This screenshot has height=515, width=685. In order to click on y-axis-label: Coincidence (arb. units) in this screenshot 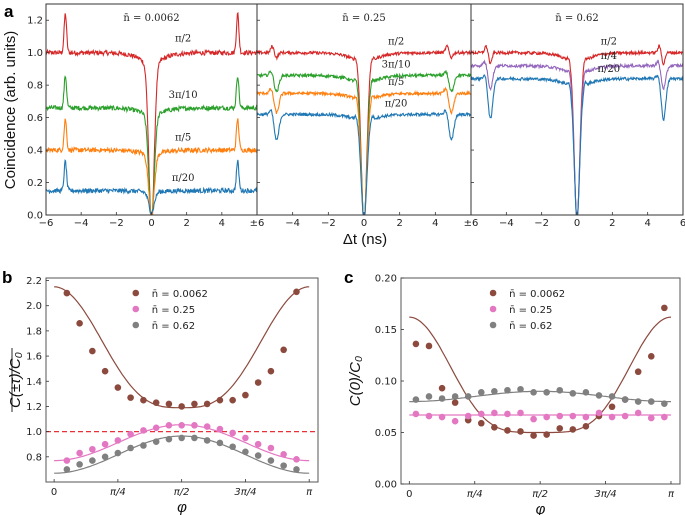, I will do `click(10, 110)`.